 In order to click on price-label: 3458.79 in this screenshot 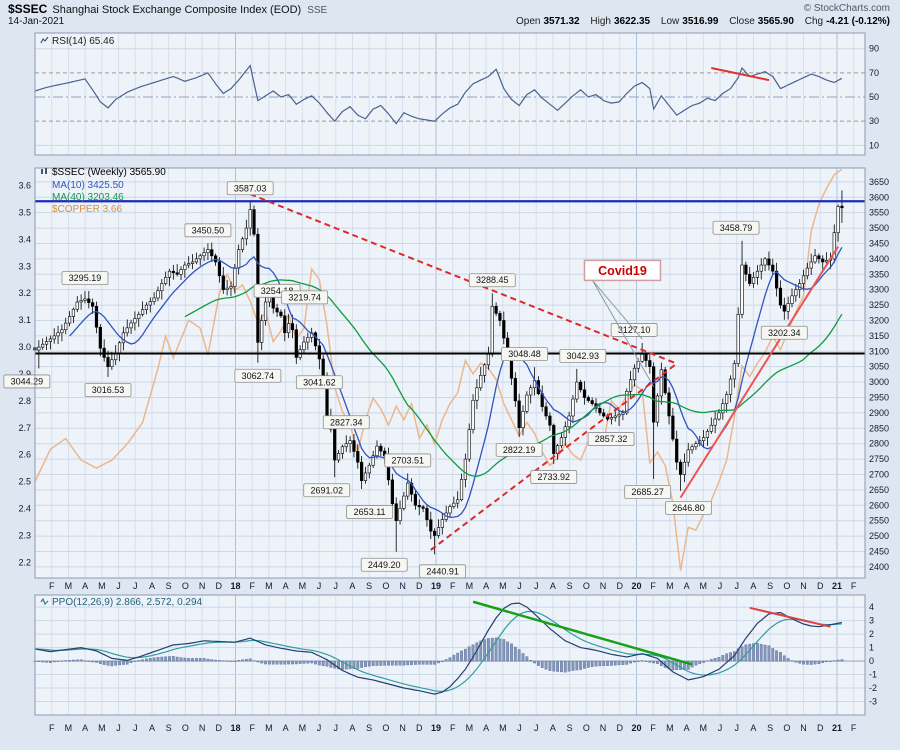, I will do `click(736, 227)`.